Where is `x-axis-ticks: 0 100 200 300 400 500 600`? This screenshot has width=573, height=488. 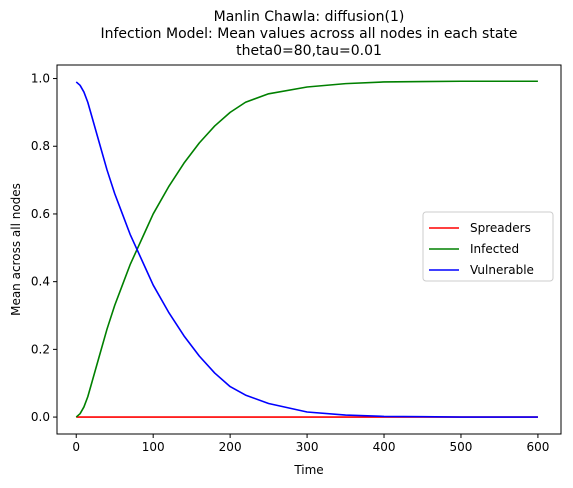
x-axis-ticks: 0 100 200 300 400 500 600 is located at coordinates (310, 444).